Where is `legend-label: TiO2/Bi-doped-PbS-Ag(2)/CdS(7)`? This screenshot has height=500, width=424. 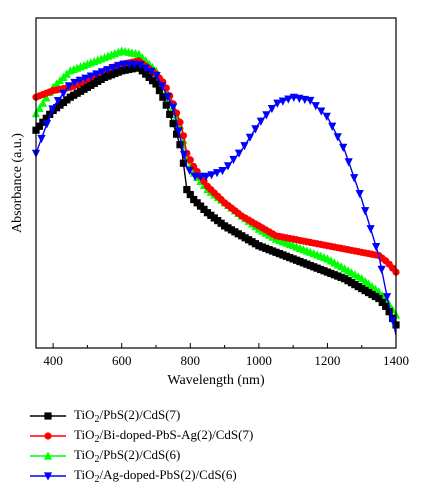
legend-label: TiO2/Bi-doped-PbS-Ag(2)/CdS(7) is located at coordinates (164, 436).